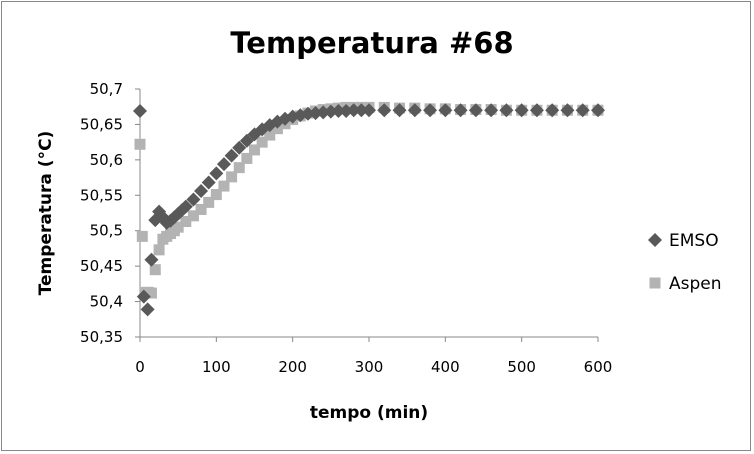  Describe the element at coordinates (445, 367) in the screenshot. I see `x-tick-label: 400` at that location.